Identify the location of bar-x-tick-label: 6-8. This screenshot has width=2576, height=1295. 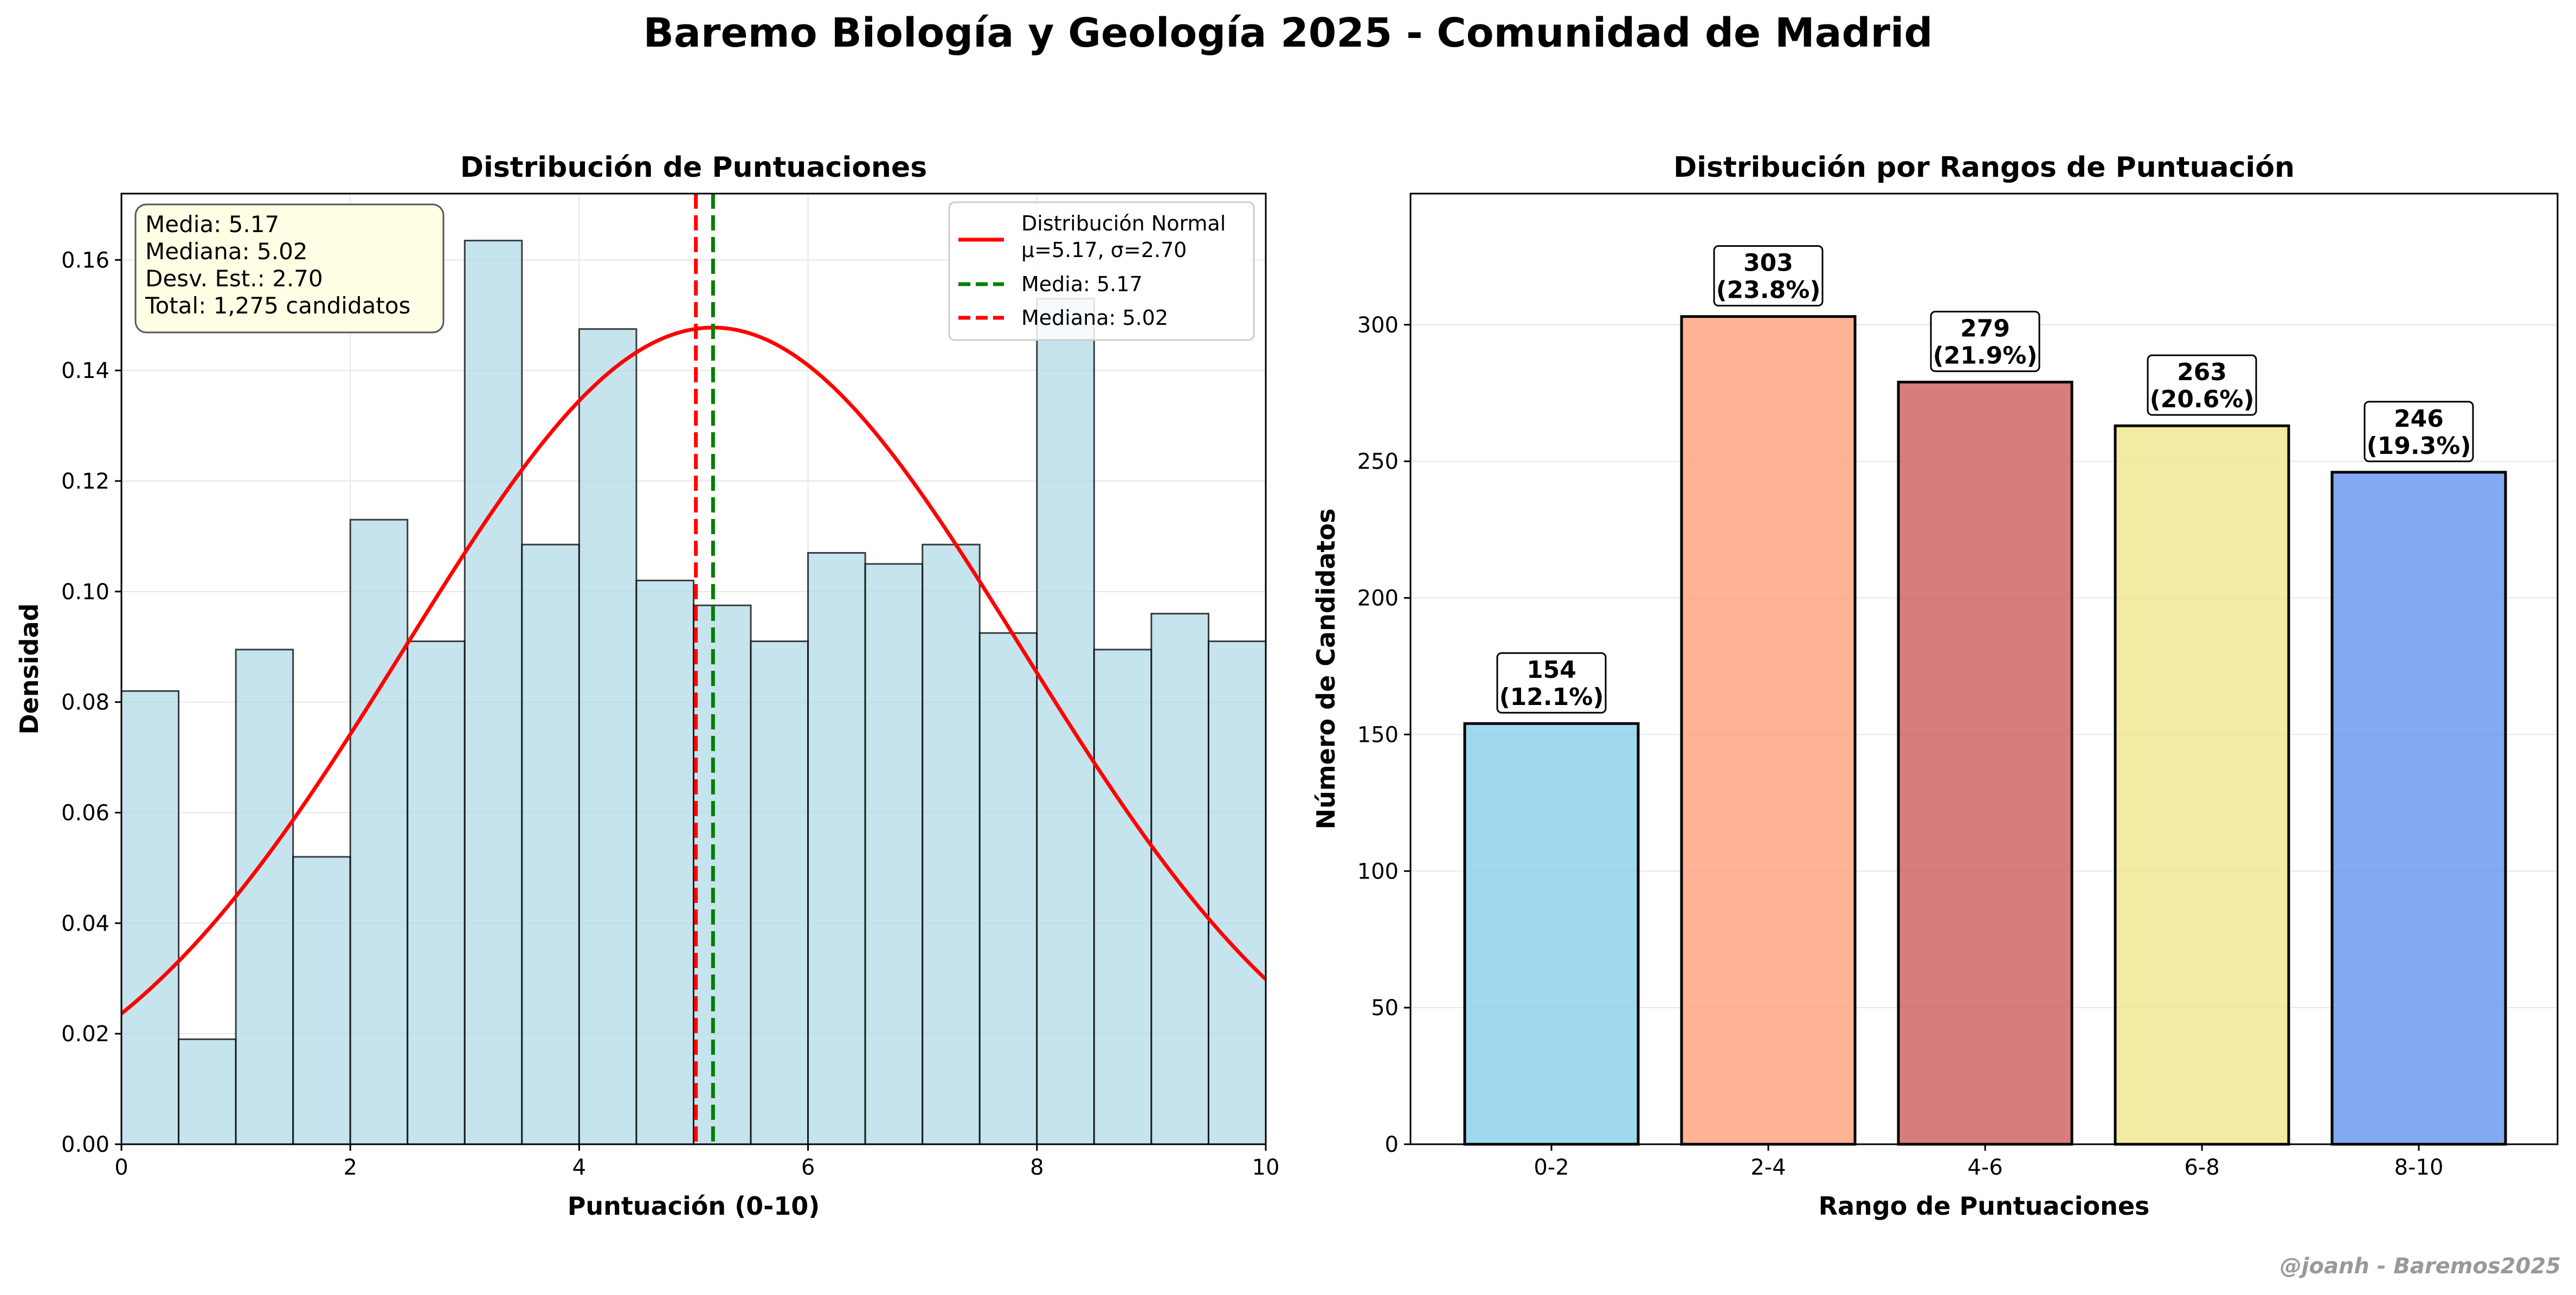
(2201, 1167).